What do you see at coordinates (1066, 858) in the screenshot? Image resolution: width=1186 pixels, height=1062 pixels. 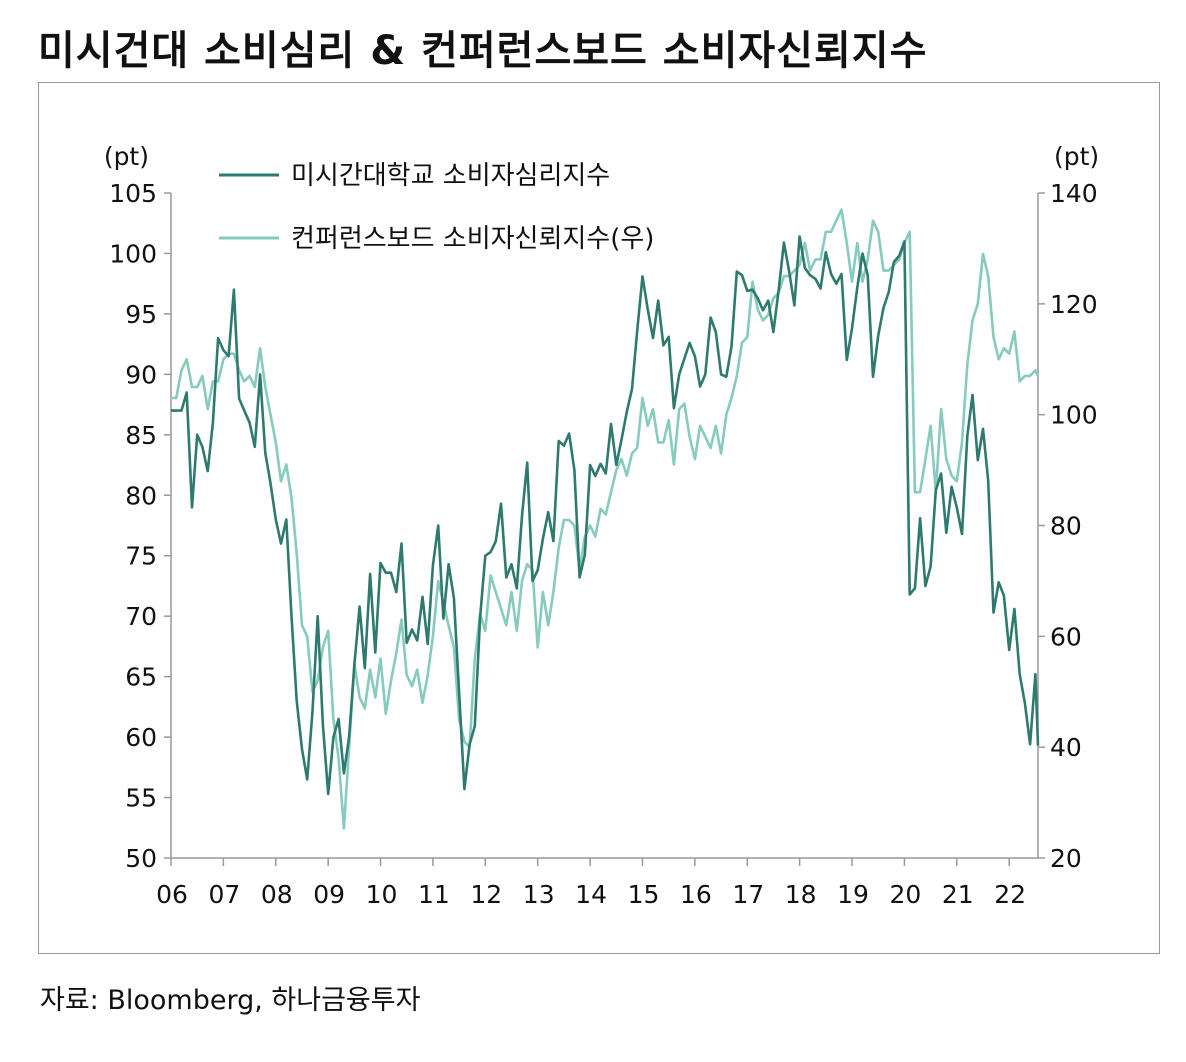 I see `y-right-tick-label: 20` at bounding box center [1066, 858].